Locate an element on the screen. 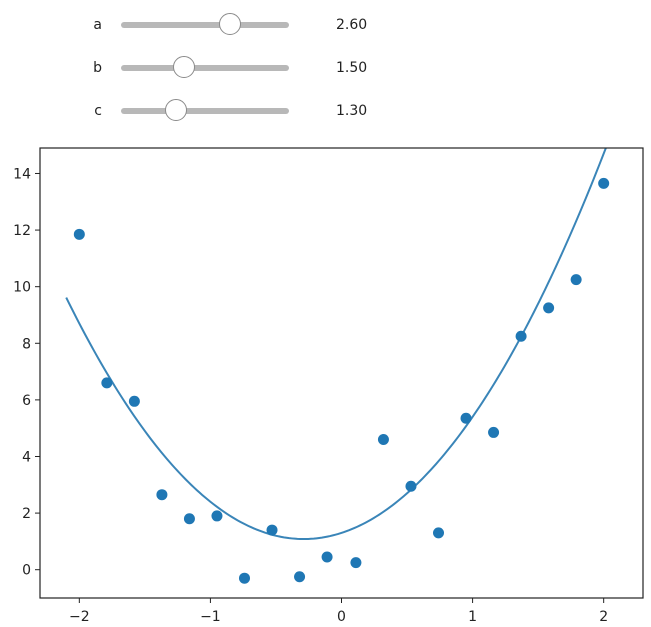 This screenshot has height=627, width=651. slider-track-b is located at coordinates (205, 67).